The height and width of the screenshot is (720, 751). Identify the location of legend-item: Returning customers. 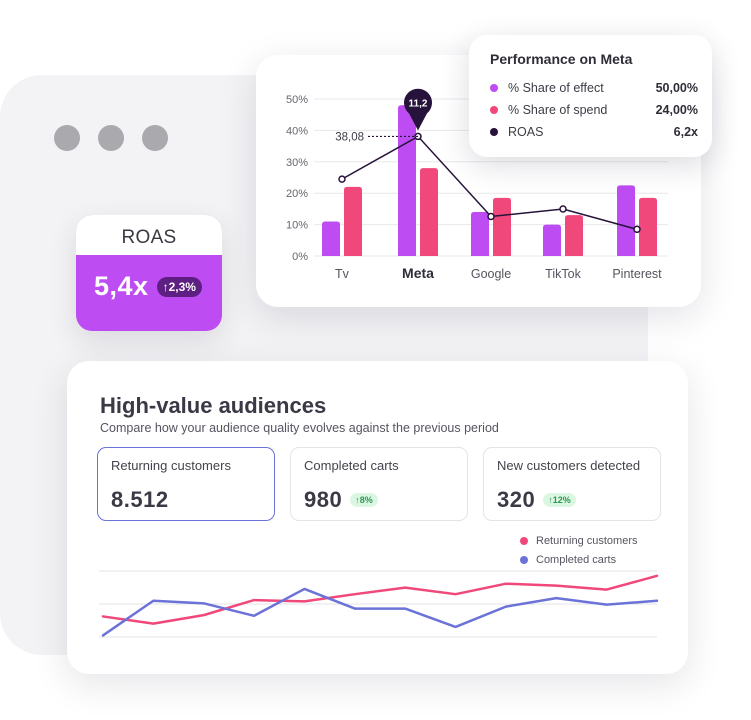
(579, 540).